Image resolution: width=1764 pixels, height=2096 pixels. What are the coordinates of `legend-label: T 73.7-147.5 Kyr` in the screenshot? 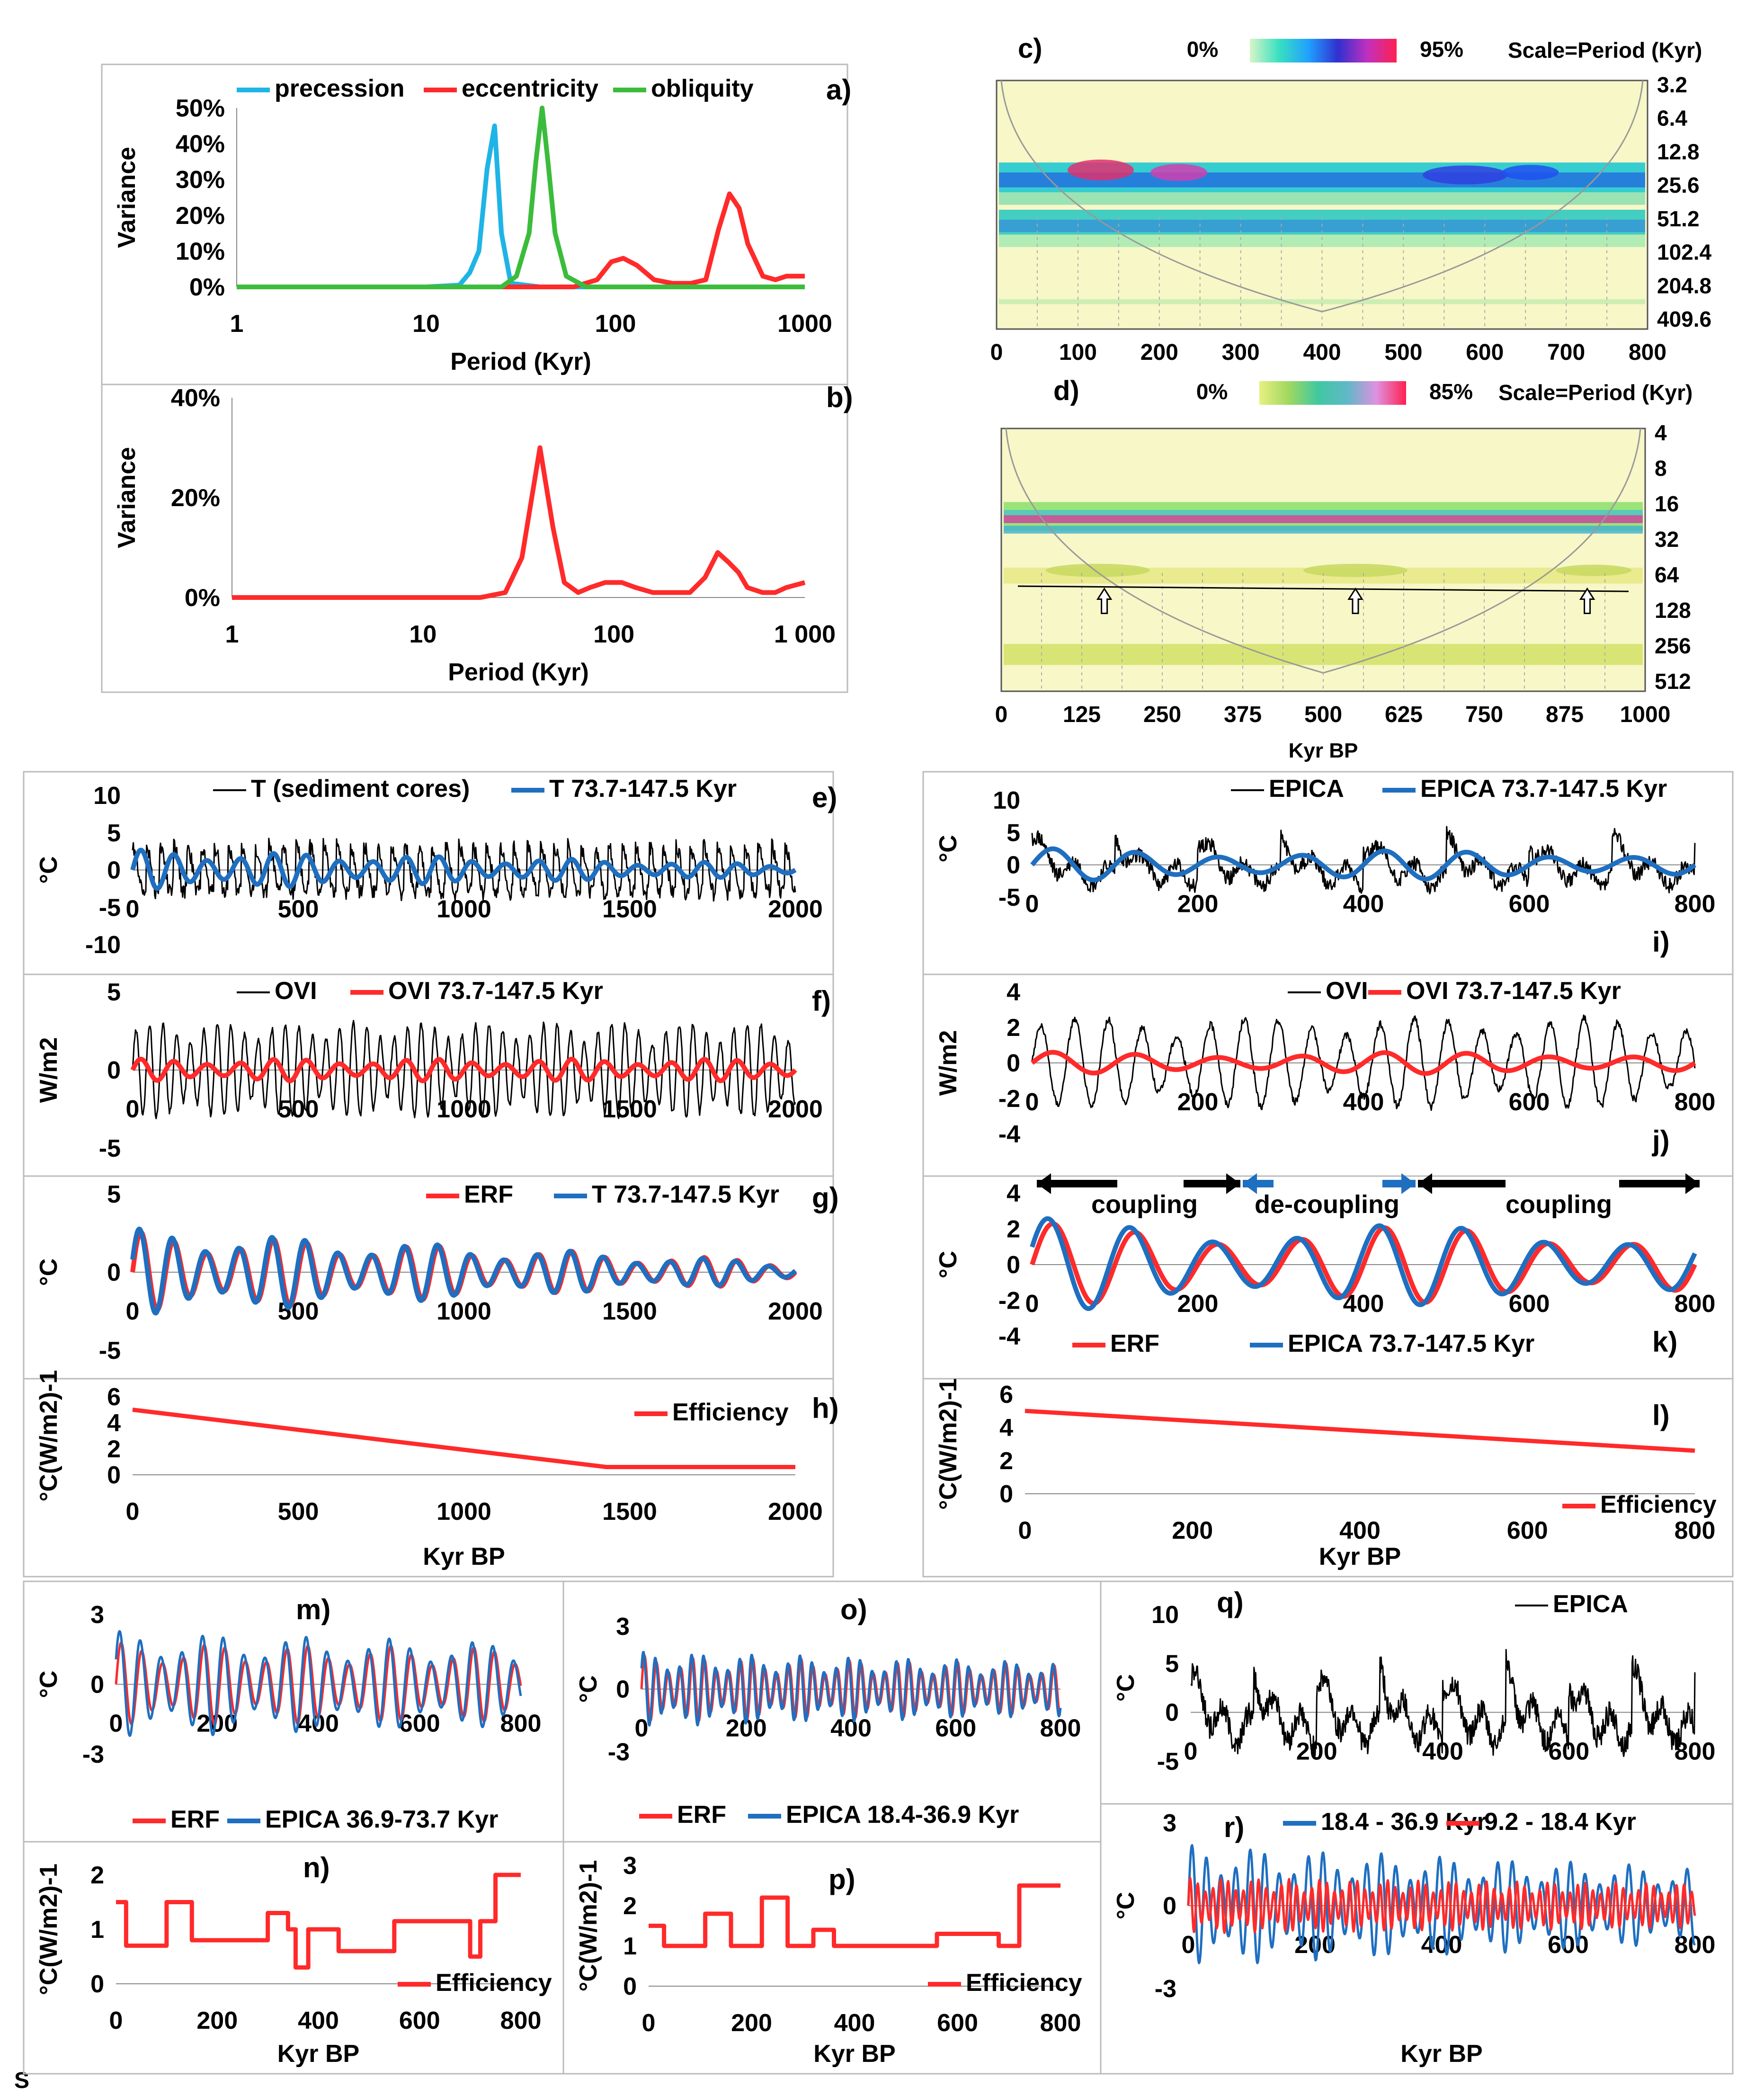 It's located at (643, 789).